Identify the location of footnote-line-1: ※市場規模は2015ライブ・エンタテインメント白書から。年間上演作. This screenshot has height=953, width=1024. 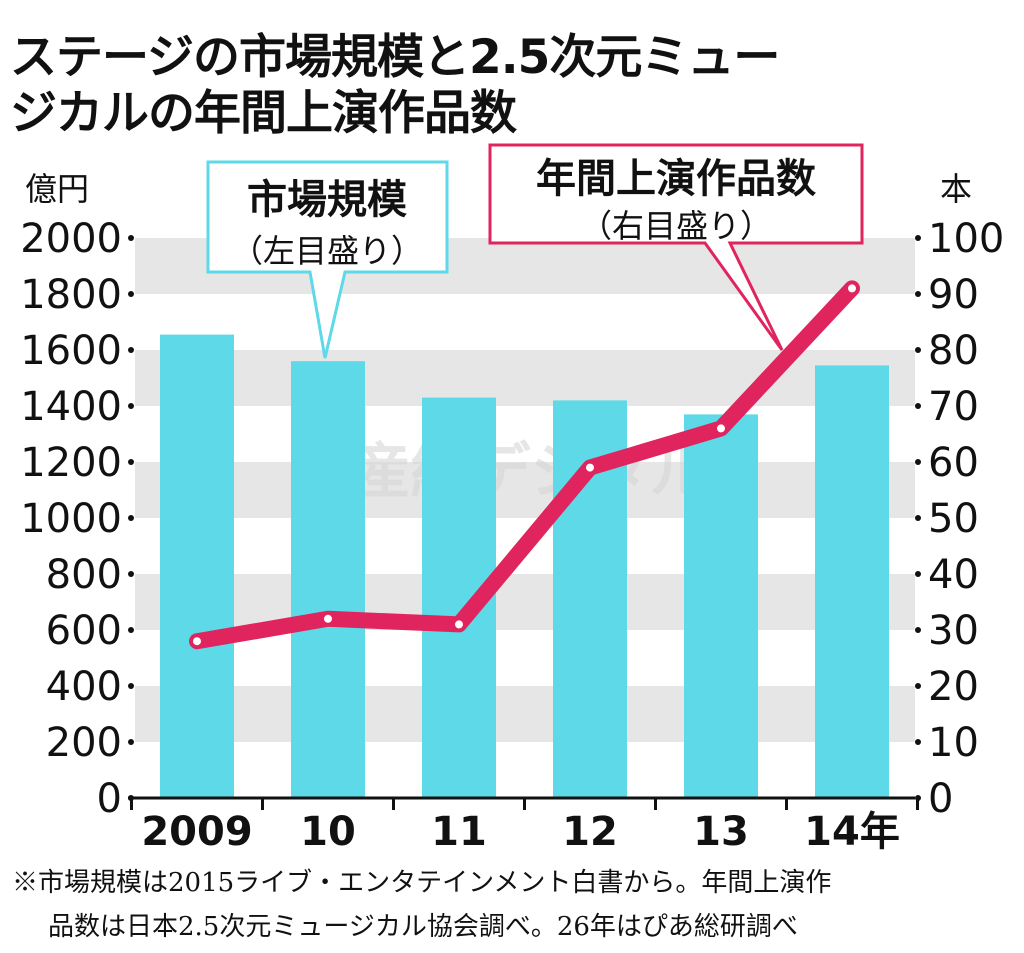
(422, 883).